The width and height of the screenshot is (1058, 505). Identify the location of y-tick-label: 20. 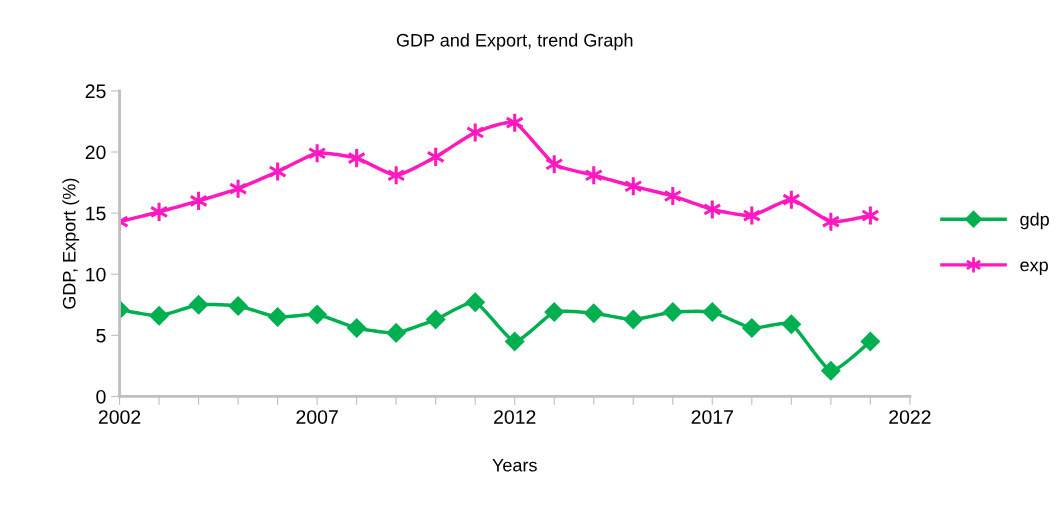
(95, 152).